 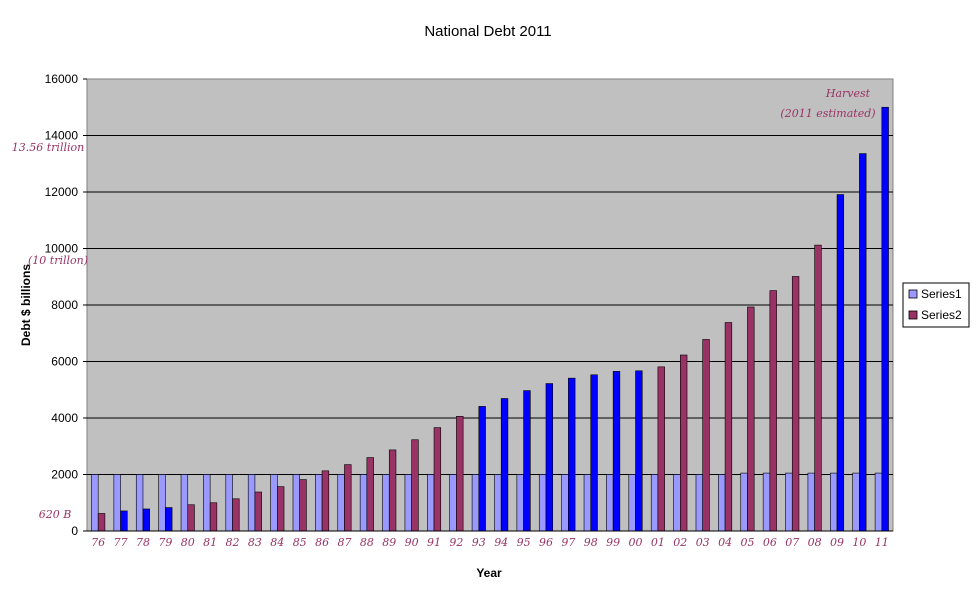 I want to click on x-tick-label-98: 98, so click(x=591, y=542).